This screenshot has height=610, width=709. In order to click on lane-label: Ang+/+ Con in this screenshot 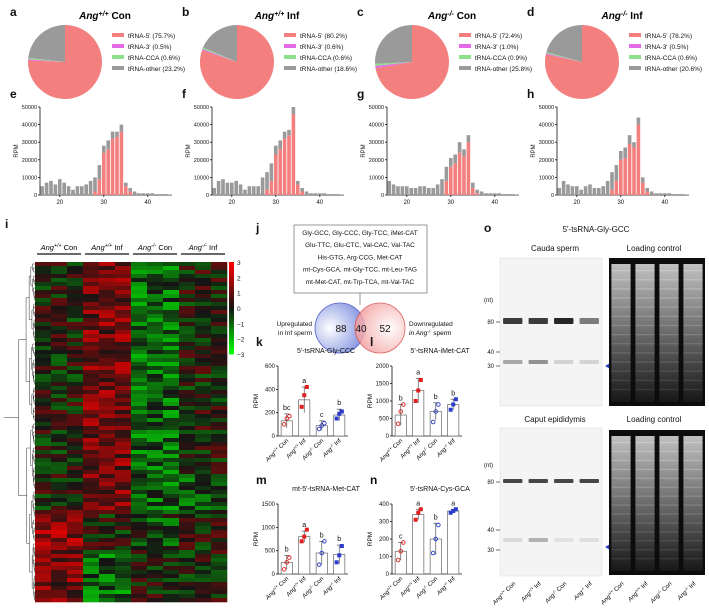, I will do `click(504, 593)`.